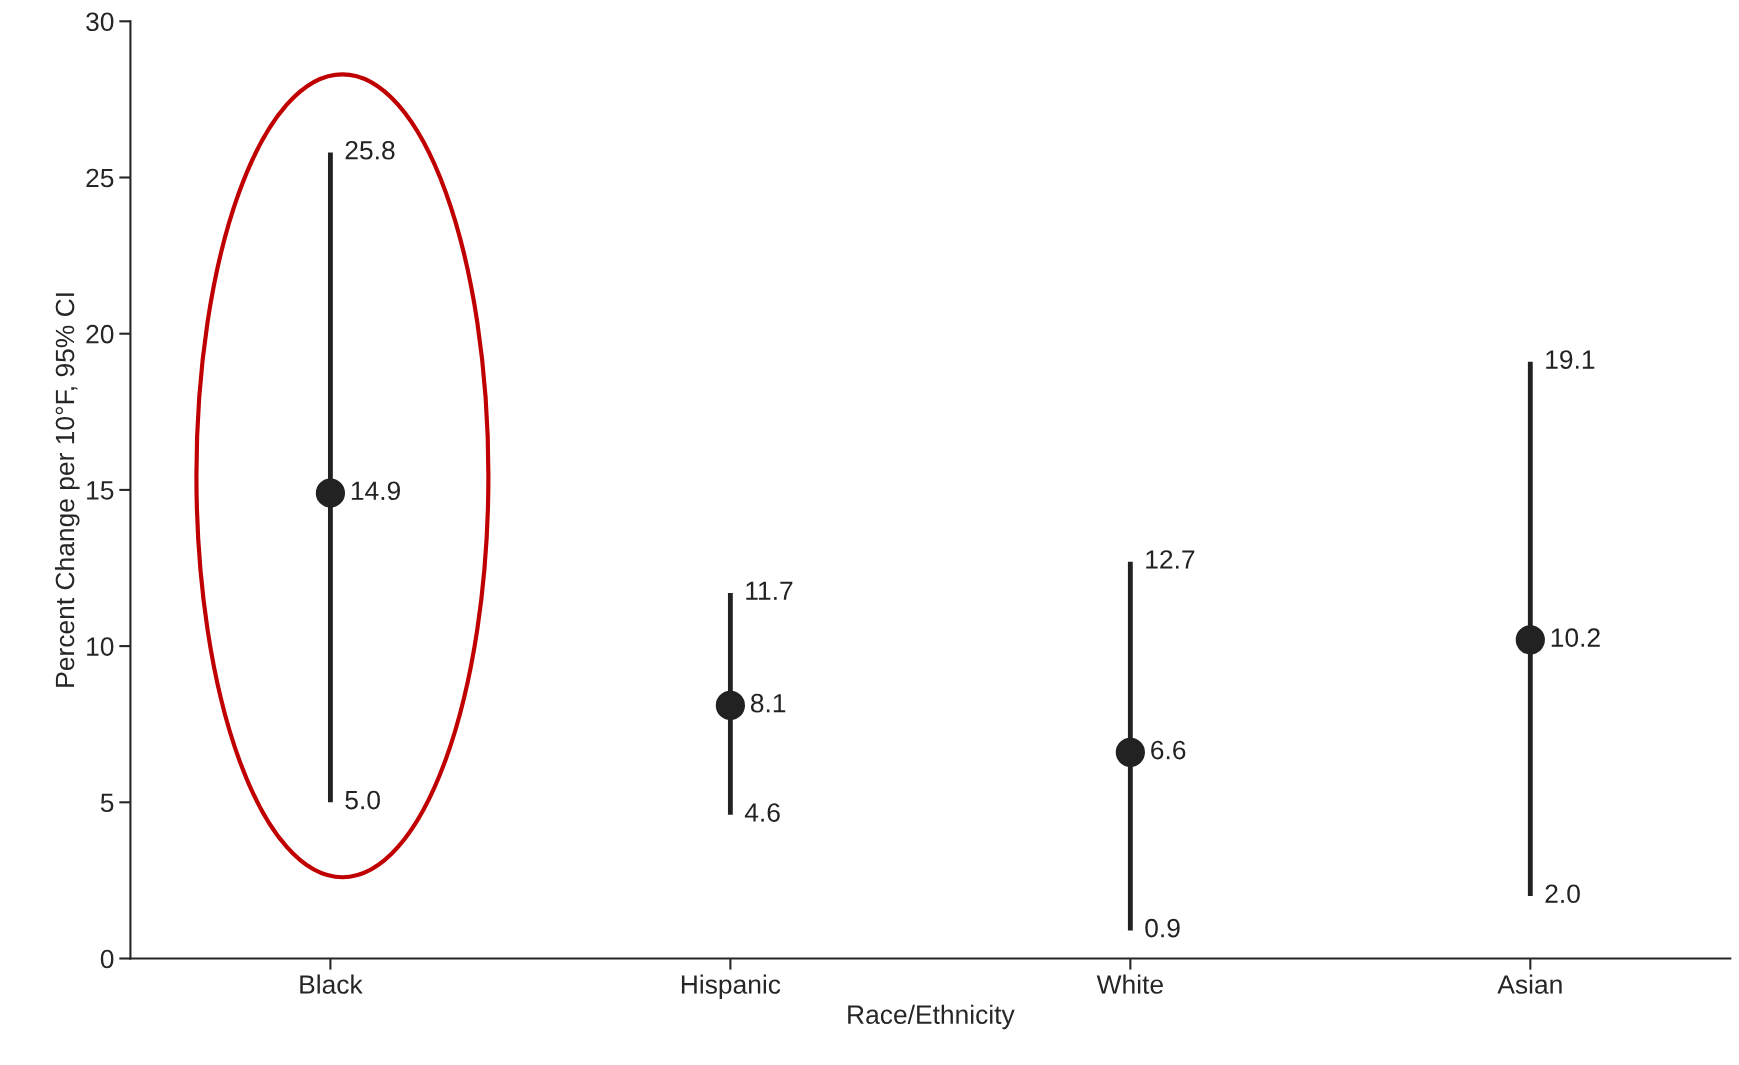  What do you see at coordinates (100, 334) in the screenshot?
I see `y-tick-label: 20` at bounding box center [100, 334].